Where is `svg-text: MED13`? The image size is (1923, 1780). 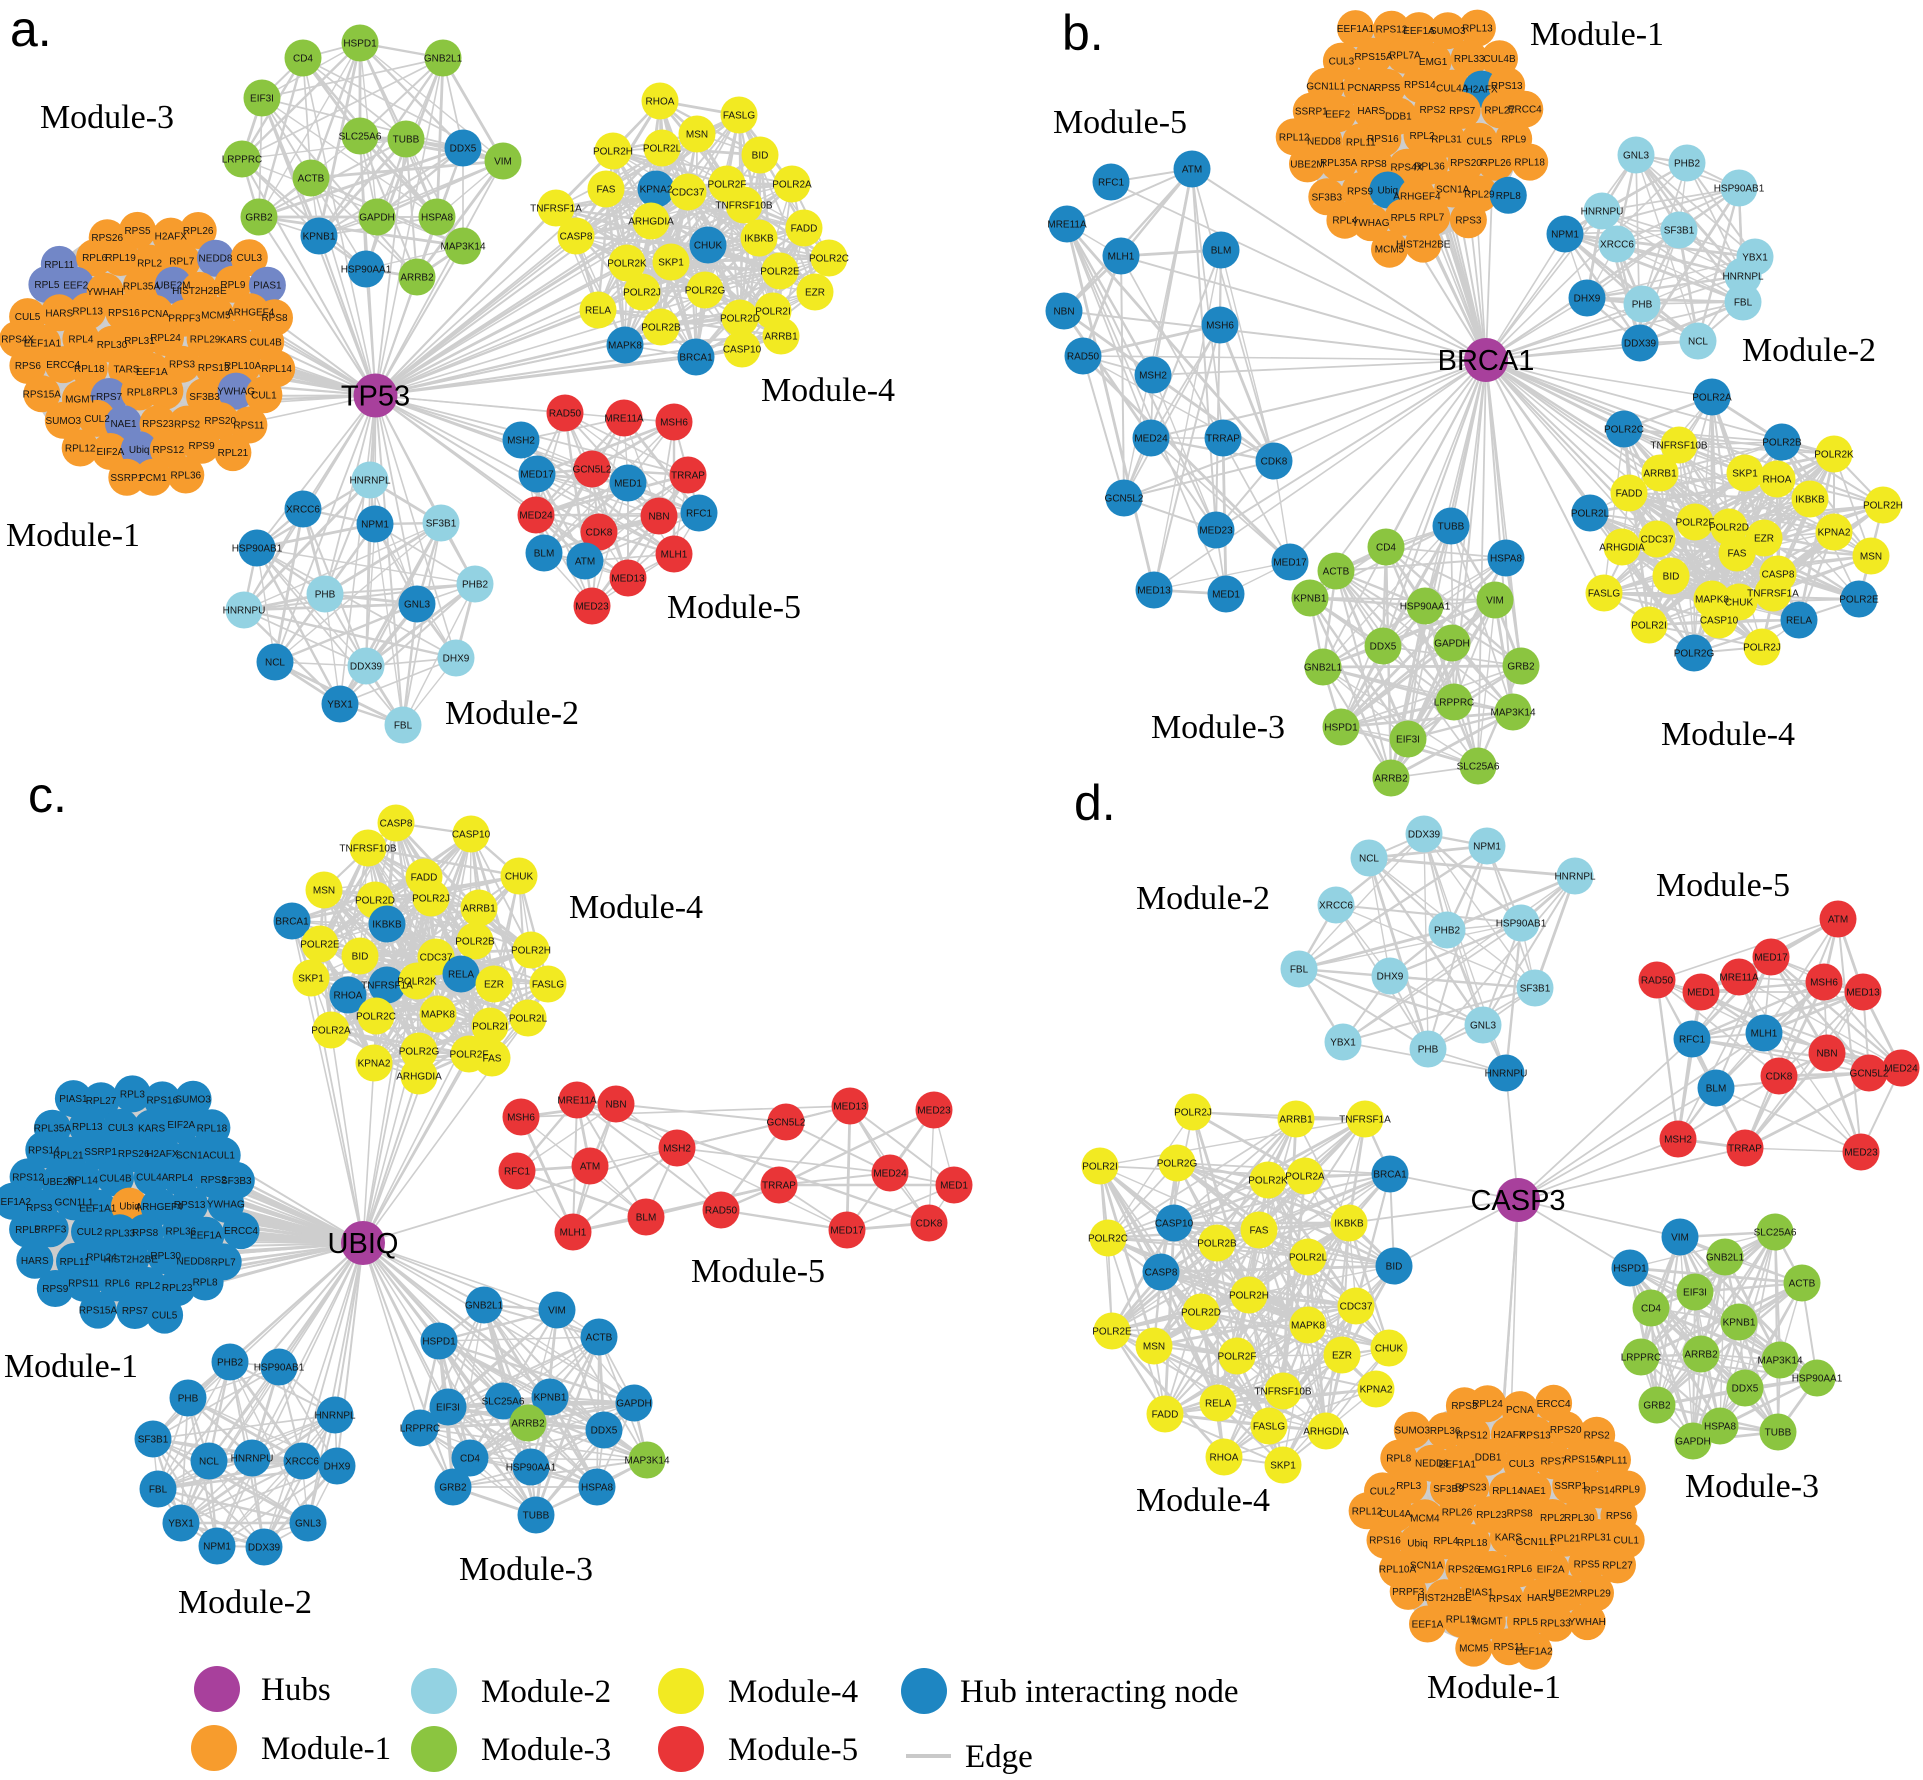 svg-text: MED13 is located at coordinates (850, 1107).